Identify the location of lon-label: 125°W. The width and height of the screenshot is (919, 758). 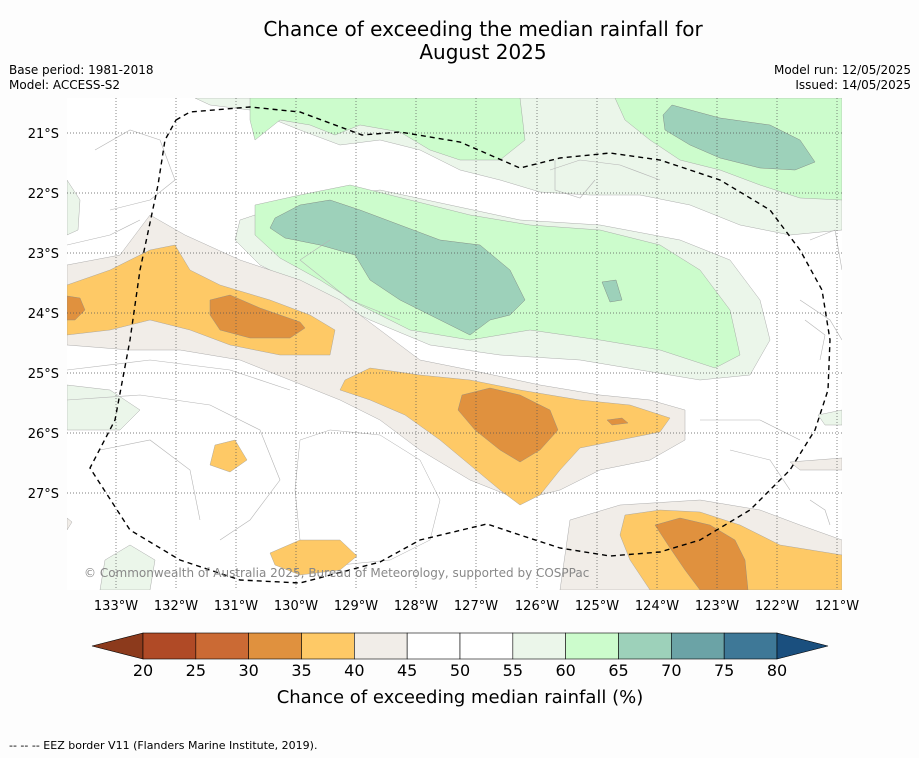
(597, 606).